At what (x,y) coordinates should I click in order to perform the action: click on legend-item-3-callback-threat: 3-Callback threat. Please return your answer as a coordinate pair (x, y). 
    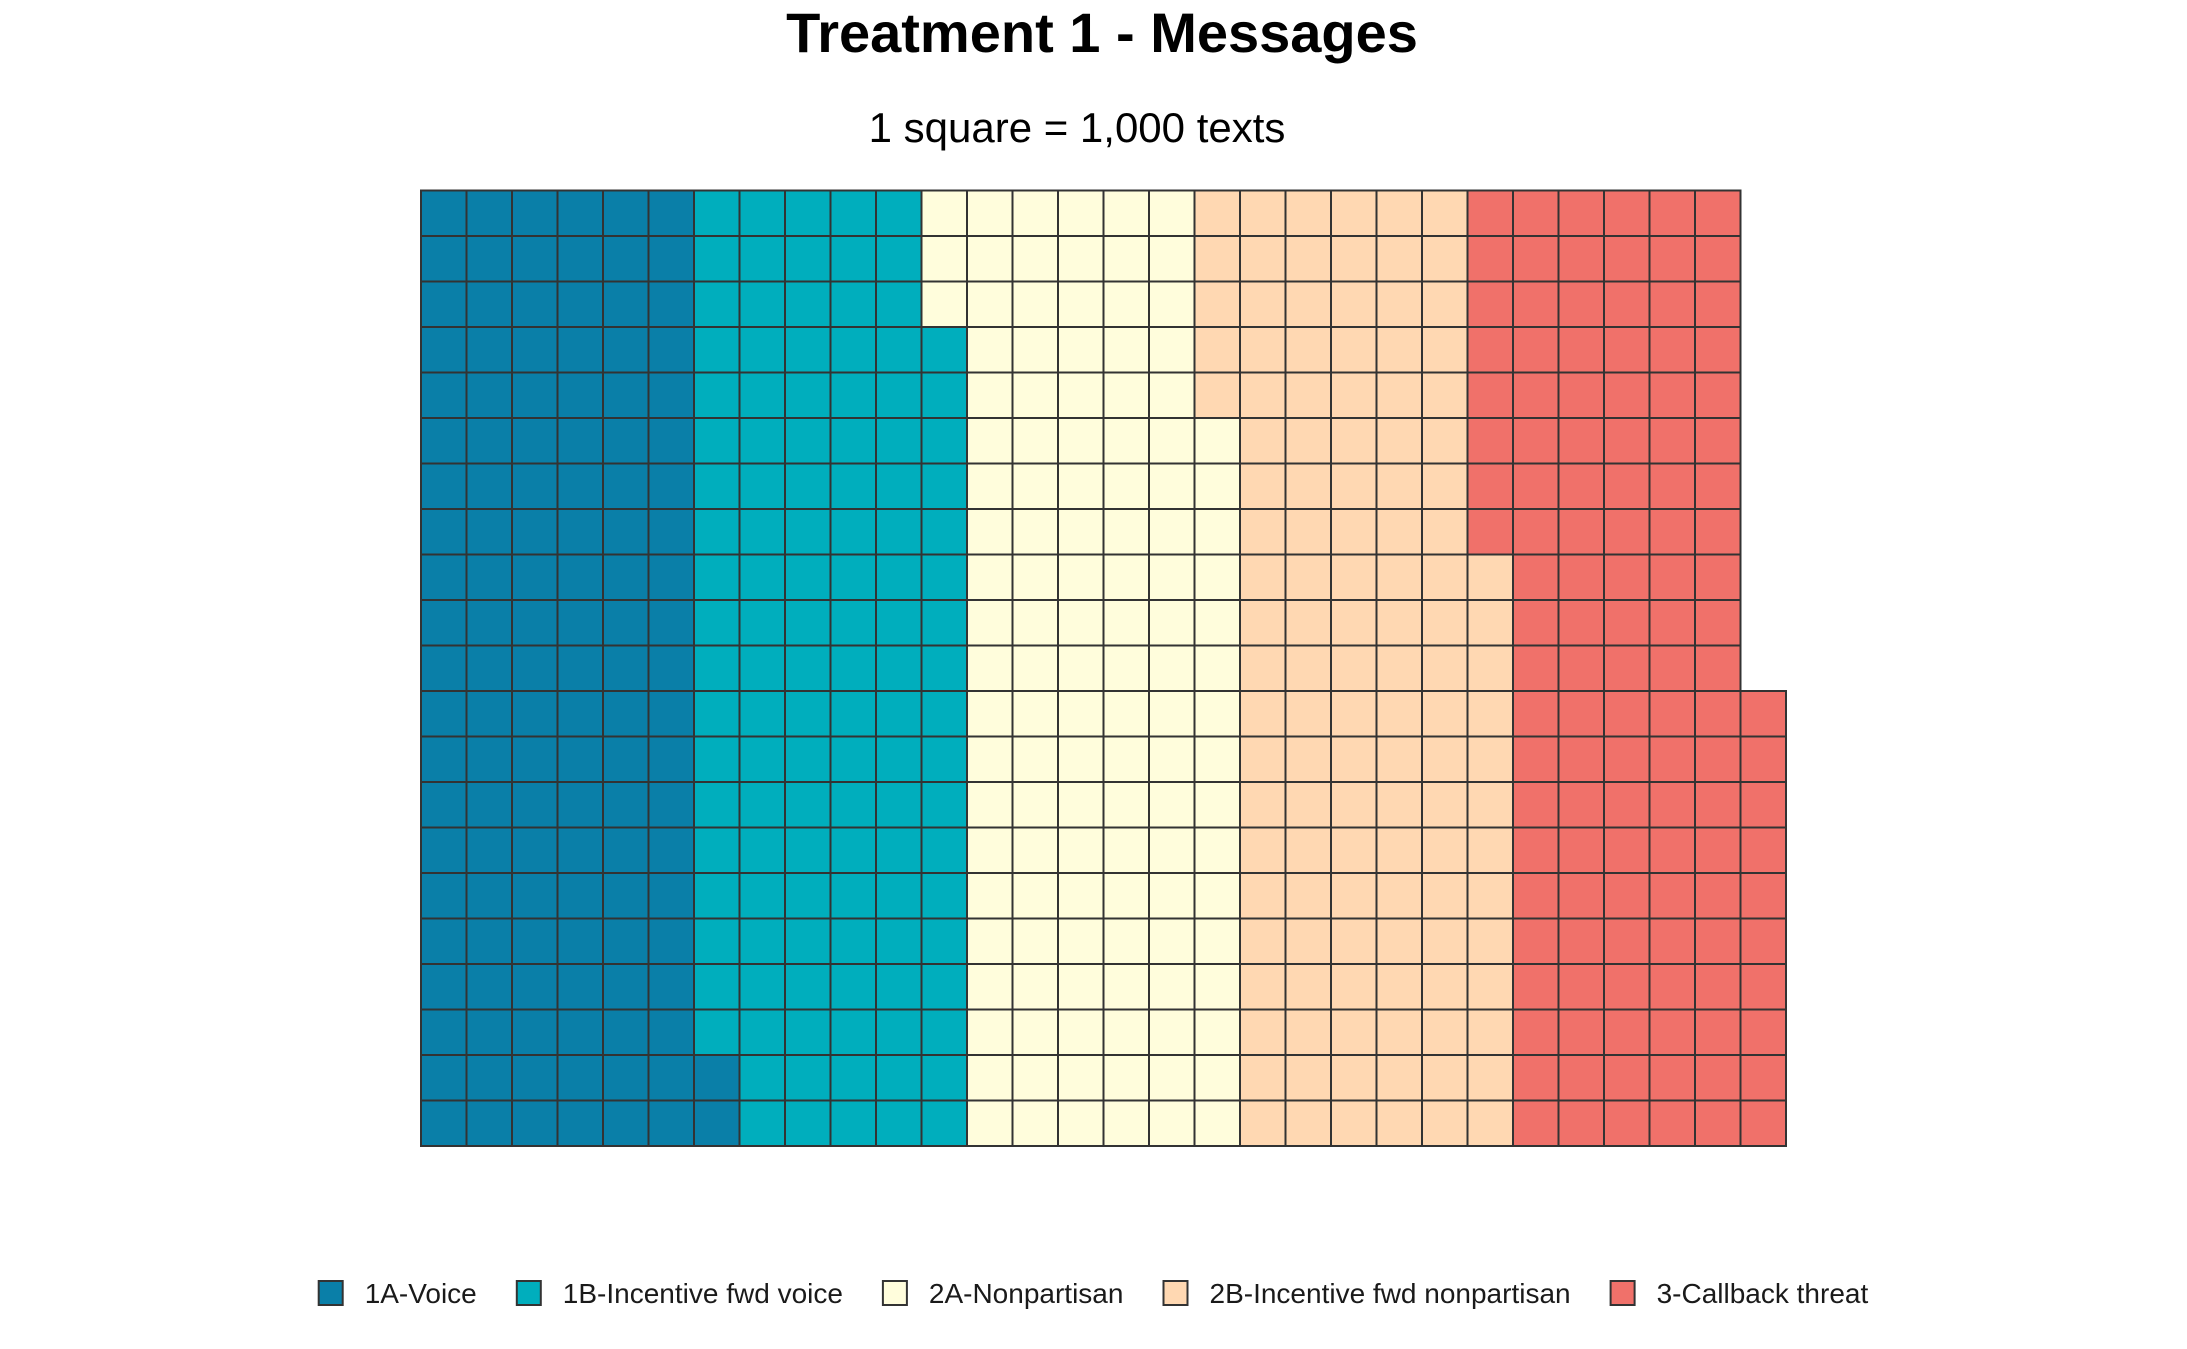
    Looking at the image, I should click on (1739, 1293).